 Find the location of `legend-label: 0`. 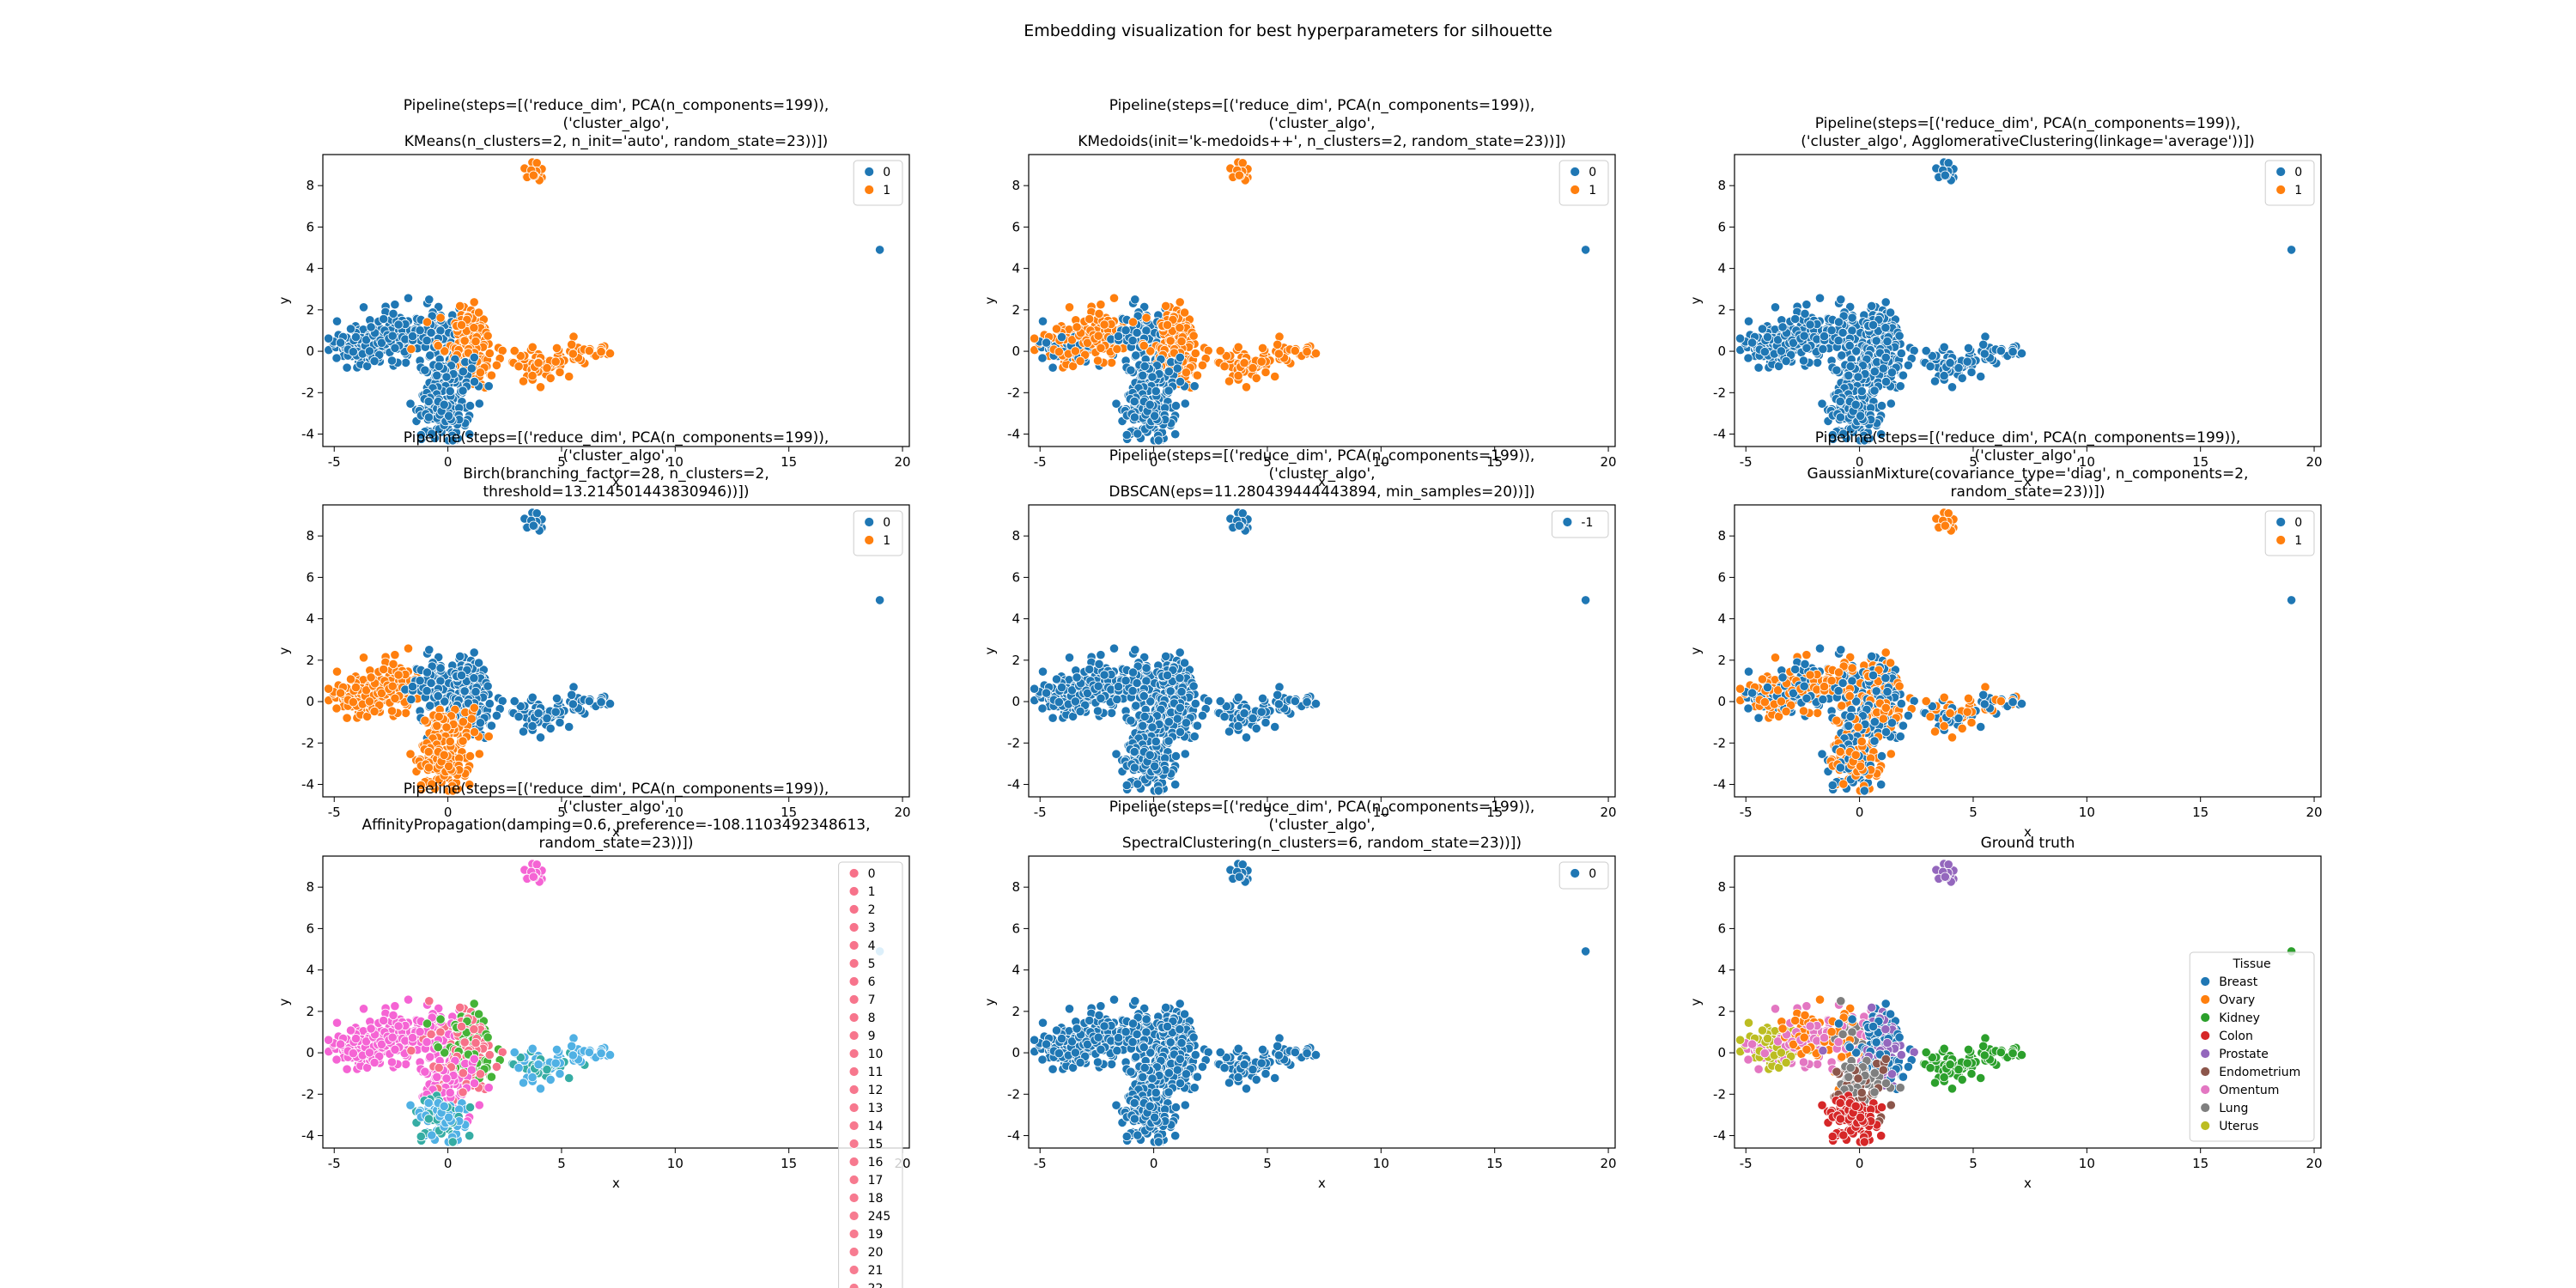

legend-label: 0 is located at coordinates (886, 172).